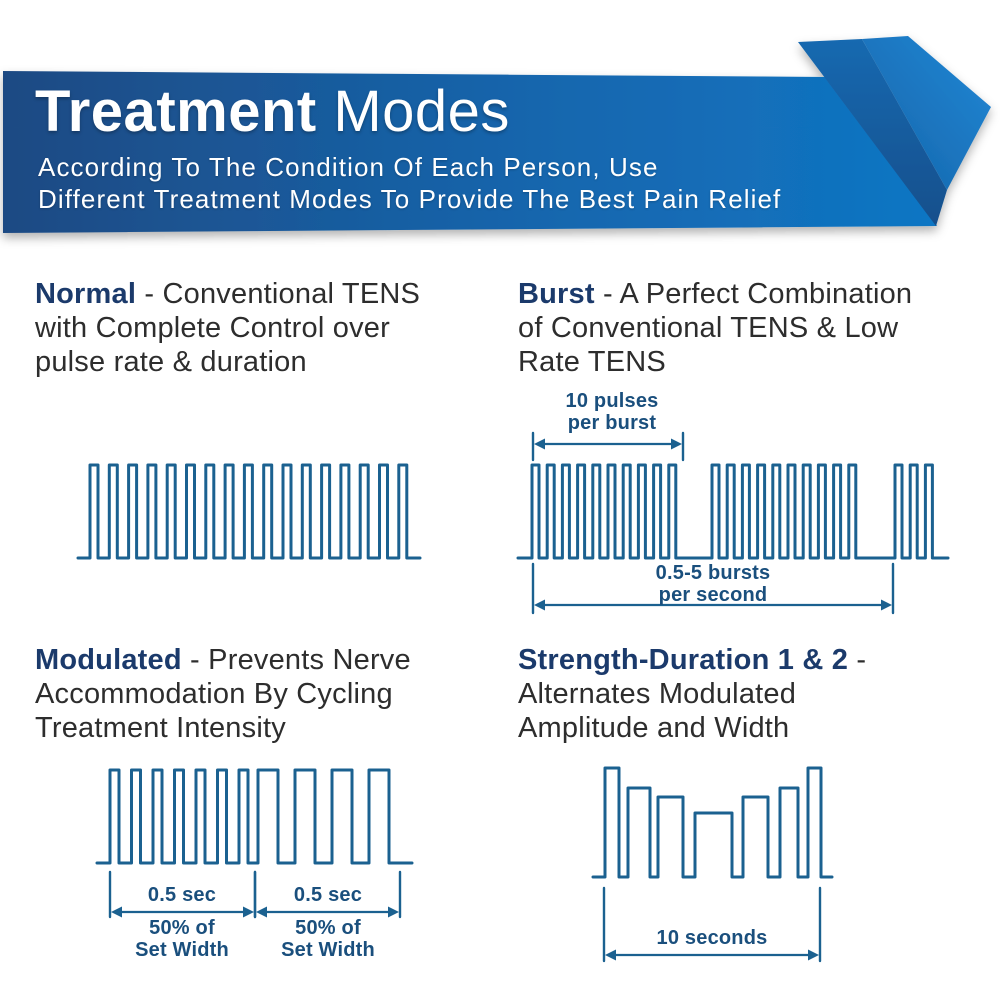  I want to click on modulated-left-width-line2: Set Width, so click(182, 949).